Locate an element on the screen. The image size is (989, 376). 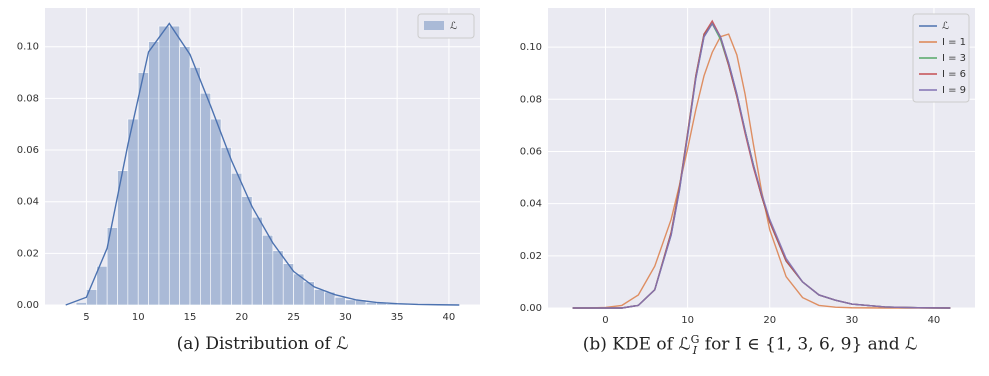
x-tick-label: 0 is located at coordinates (605, 320).